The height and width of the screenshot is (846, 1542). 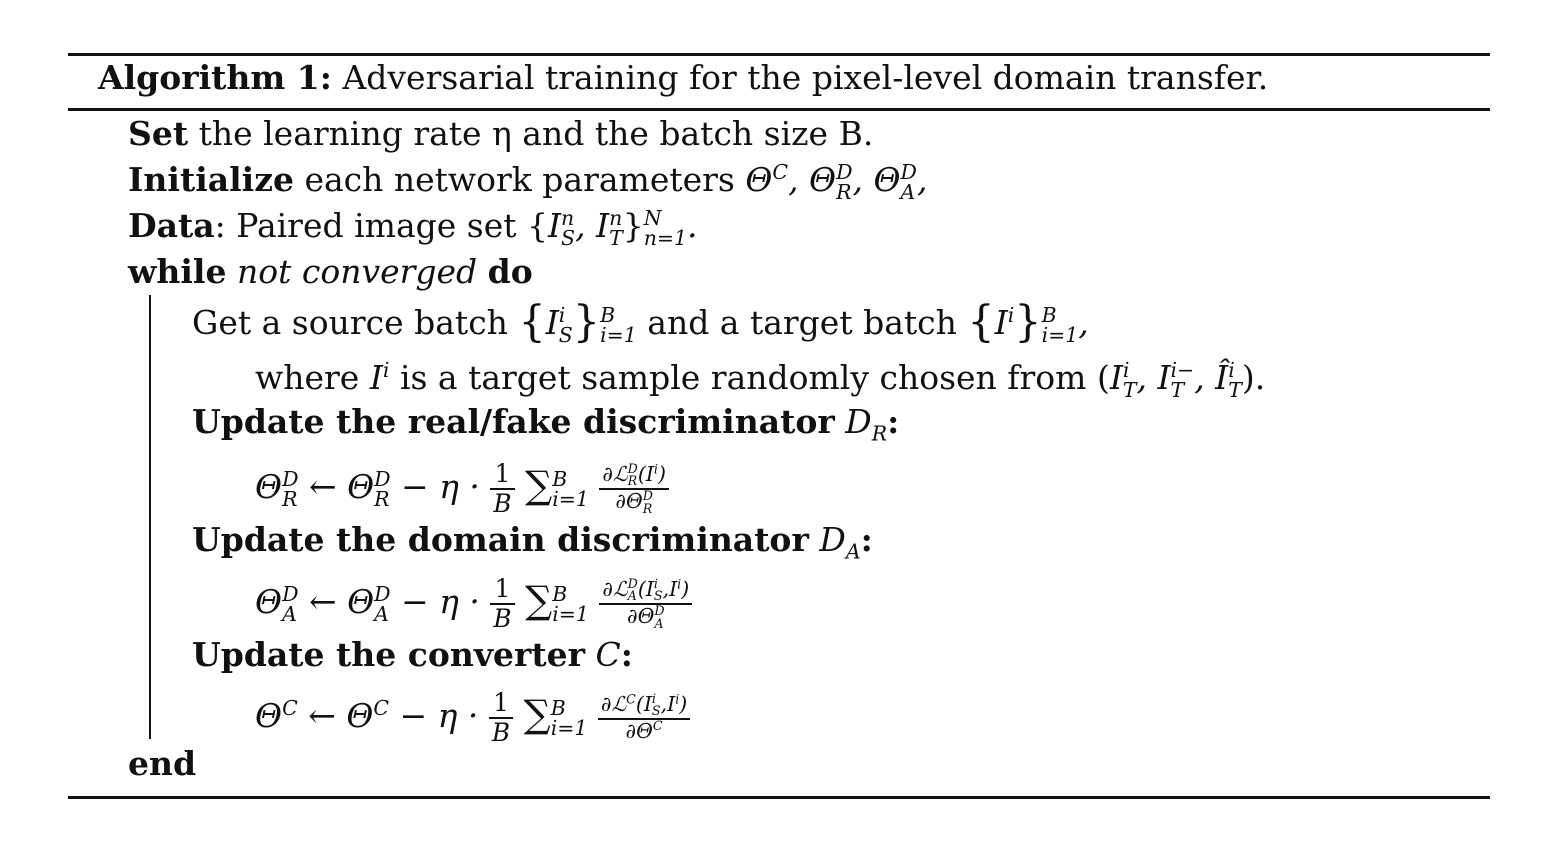 I want to click on line-end: end, so click(x=162, y=764).